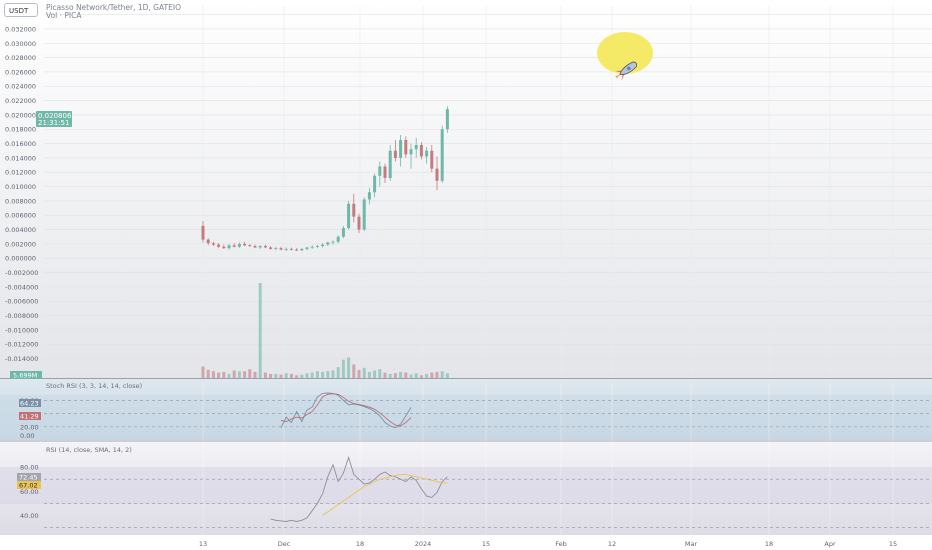 This screenshot has width=932, height=550. What do you see at coordinates (20, 244) in the screenshot?
I see `price-tick-label: 0.002000` at bounding box center [20, 244].